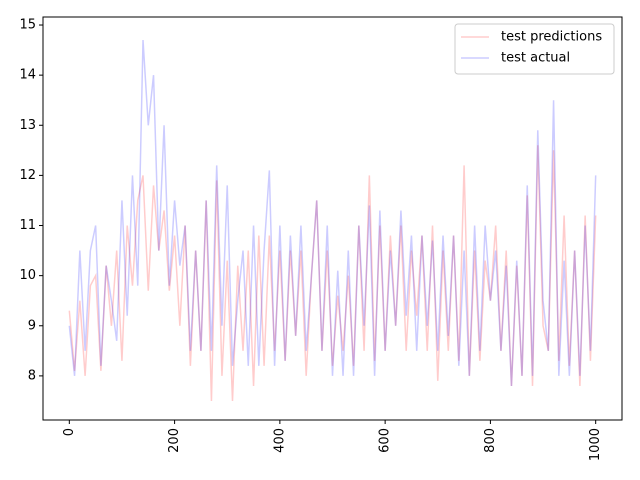 This screenshot has height=480, width=640. I want to click on y-tick-label: 15, so click(27, 25).